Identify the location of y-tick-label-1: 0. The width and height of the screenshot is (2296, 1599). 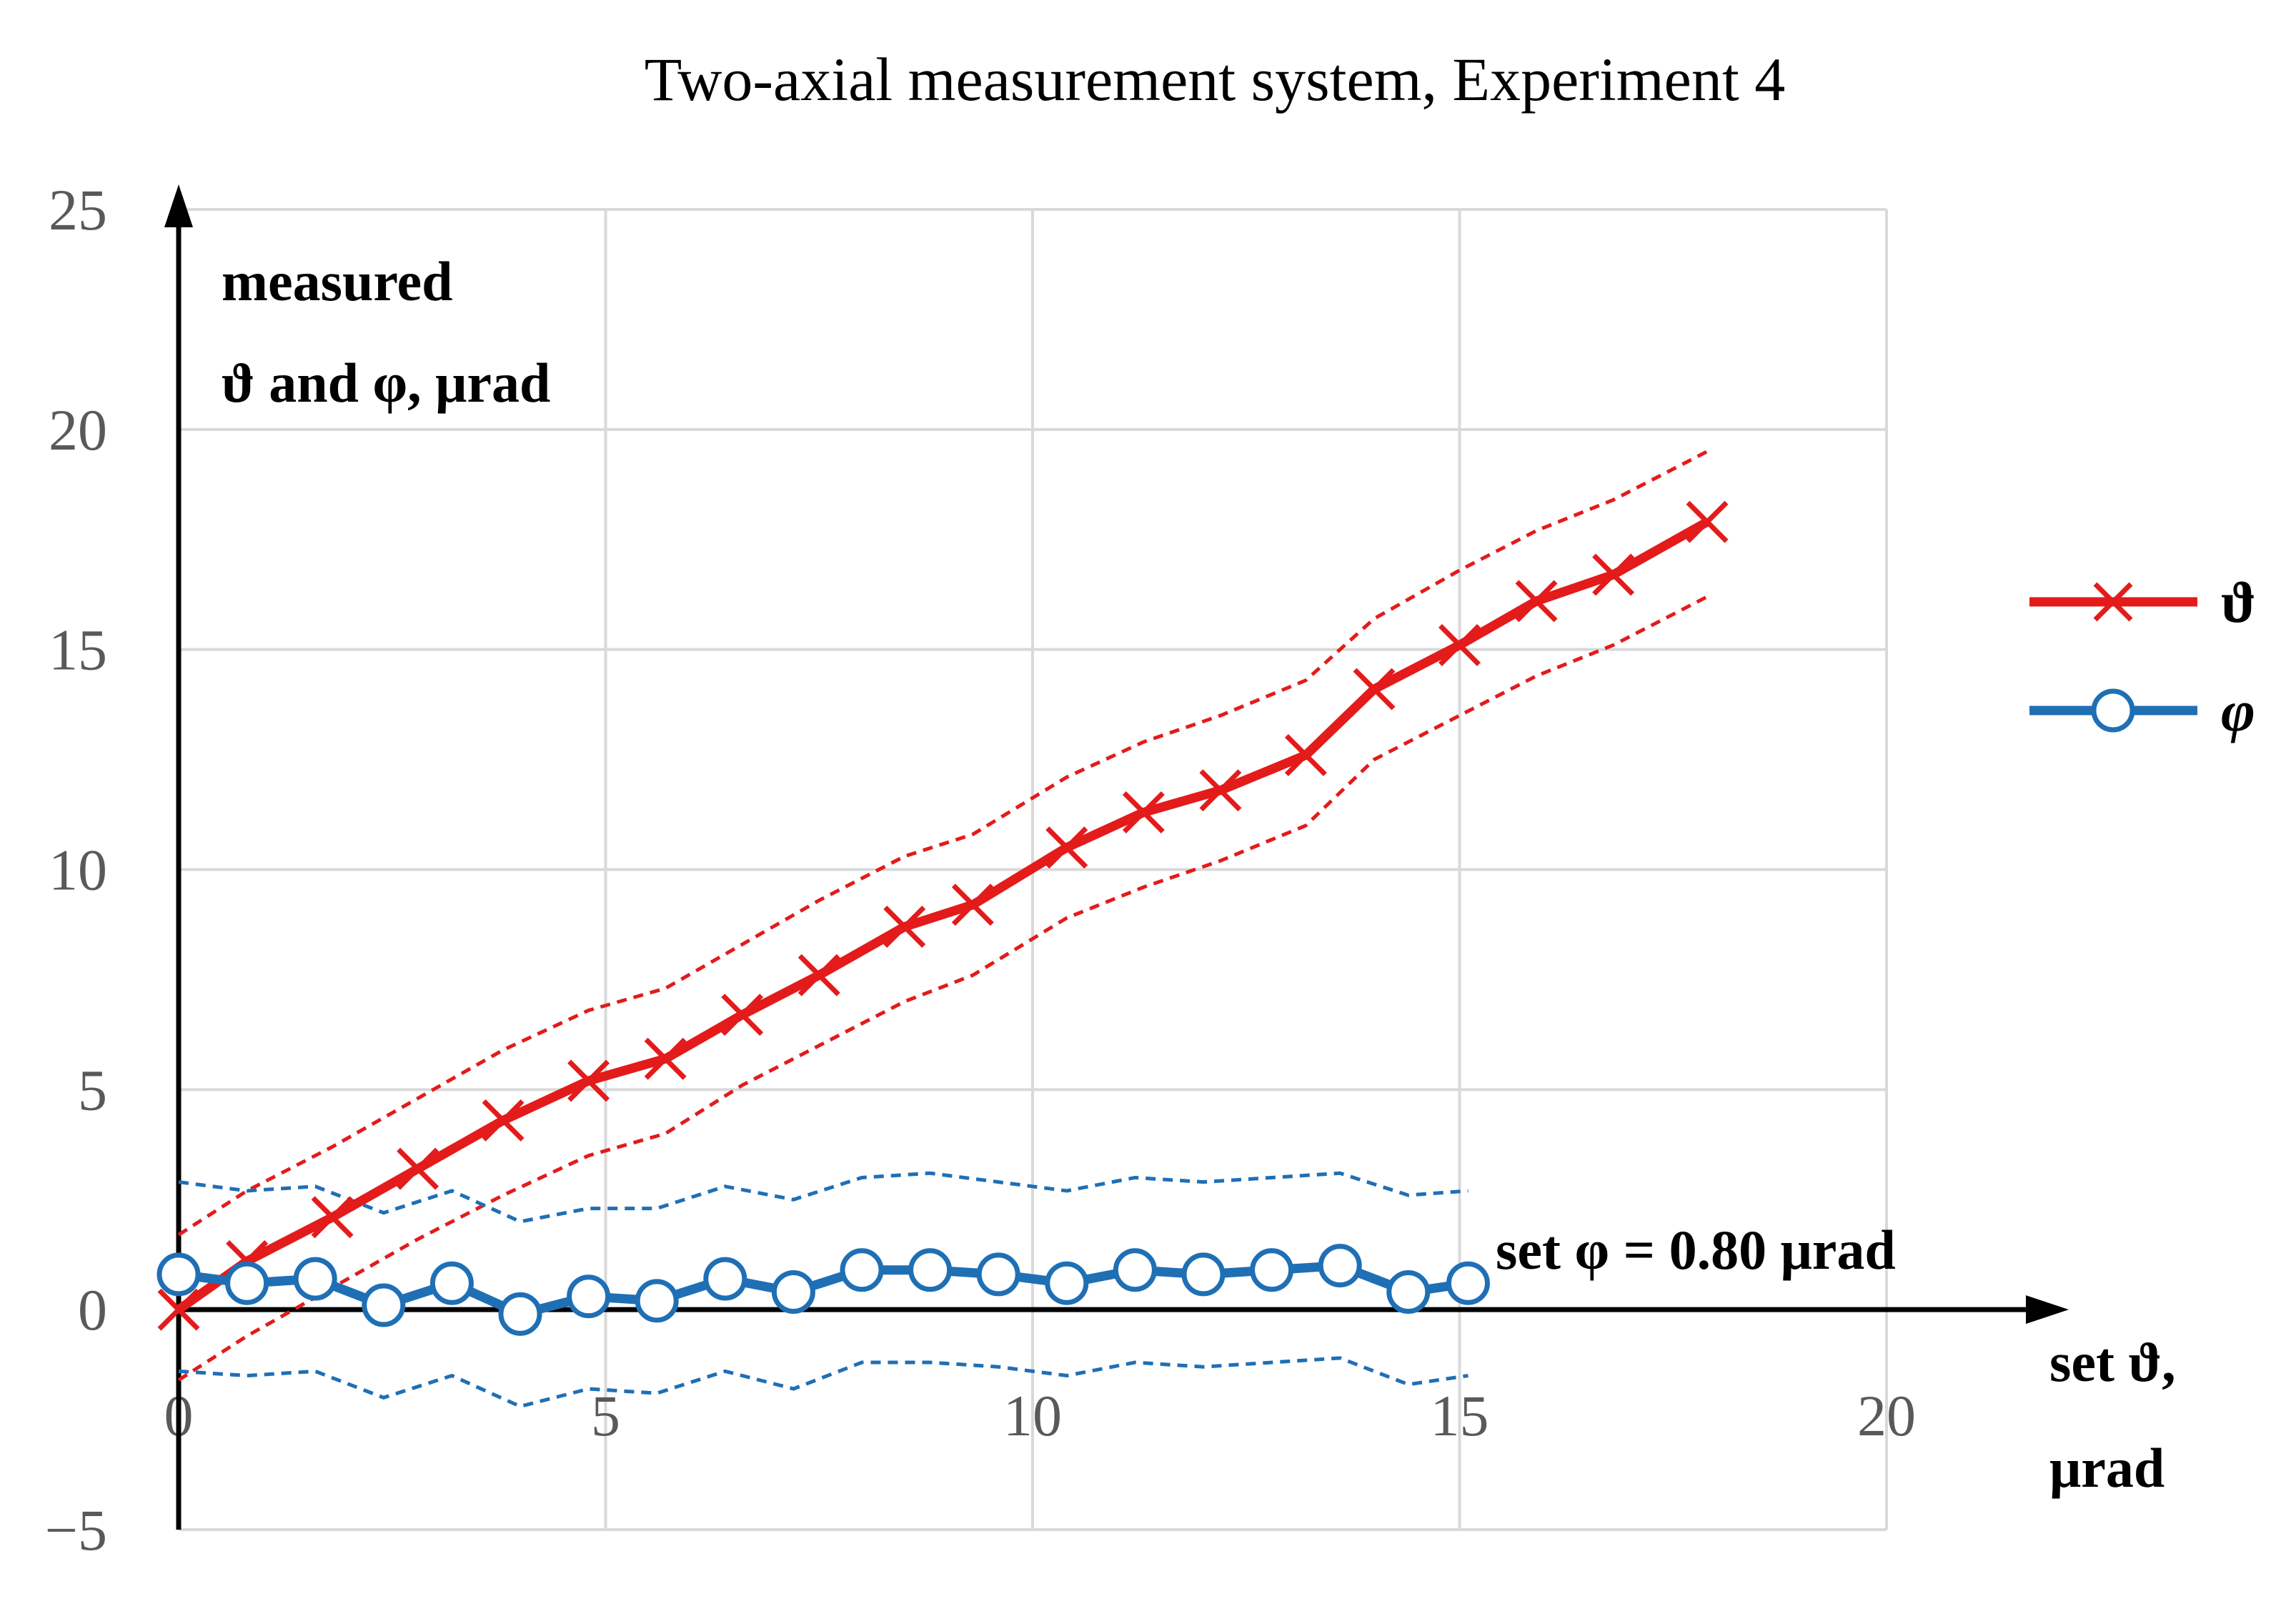
(92, 1309).